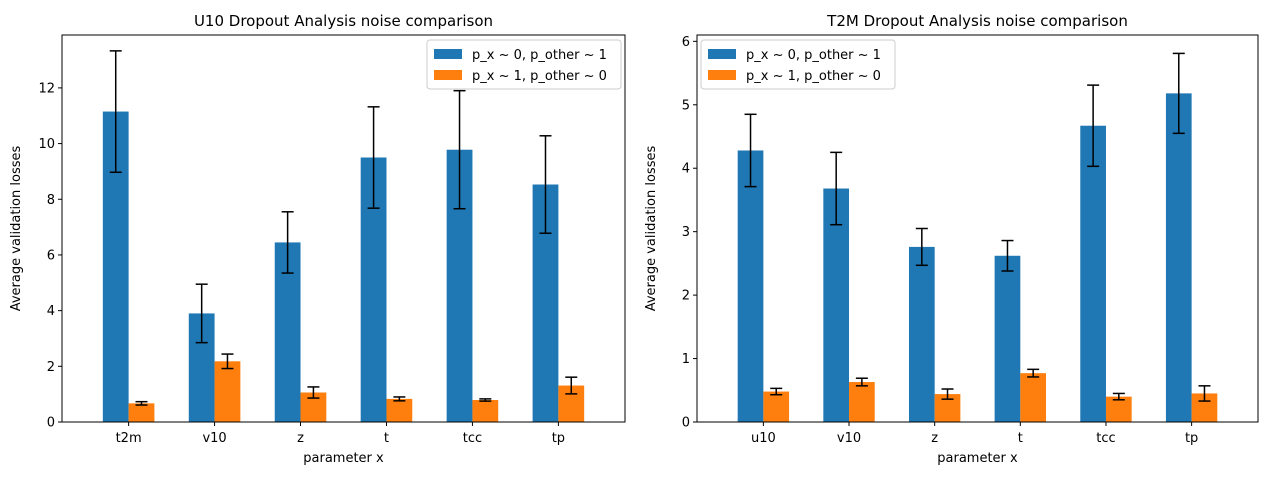 This screenshot has width=1282, height=481. Describe the element at coordinates (46, 144) in the screenshot. I see `y-tick-label: 10` at that location.